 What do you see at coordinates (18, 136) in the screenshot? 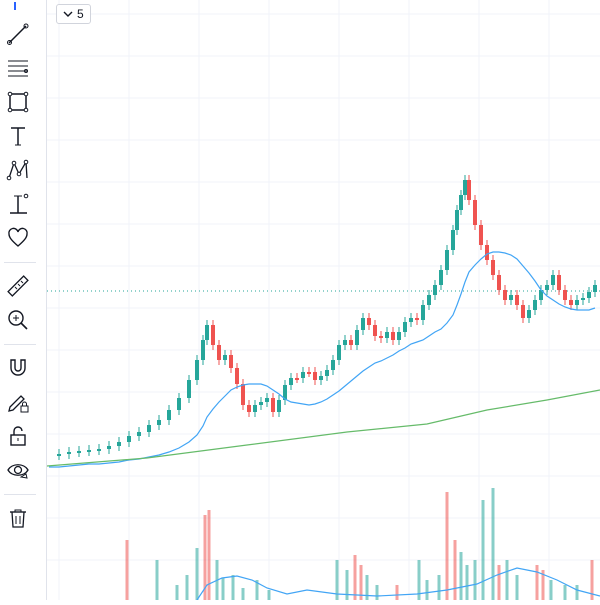
I see `text-icon` at bounding box center [18, 136].